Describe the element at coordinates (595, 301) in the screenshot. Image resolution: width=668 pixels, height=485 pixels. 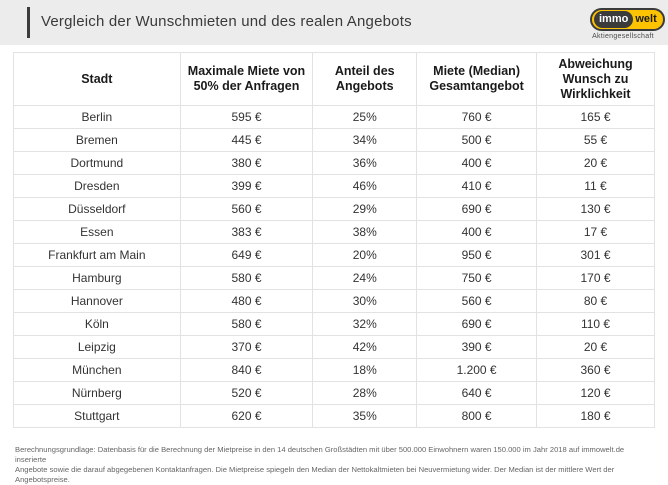
I see `value-cell: 80 €` at that location.